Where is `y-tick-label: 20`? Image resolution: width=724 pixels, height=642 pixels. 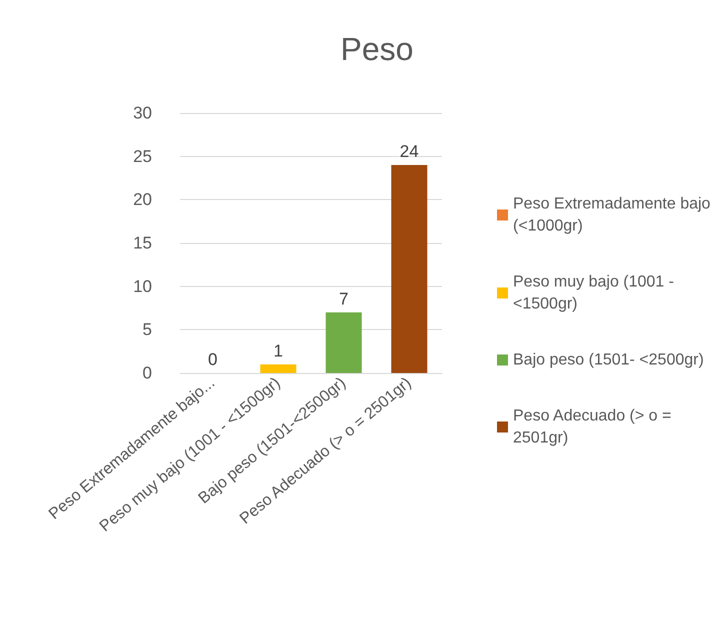 y-tick-label: 20 is located at coordinates (142, 200).